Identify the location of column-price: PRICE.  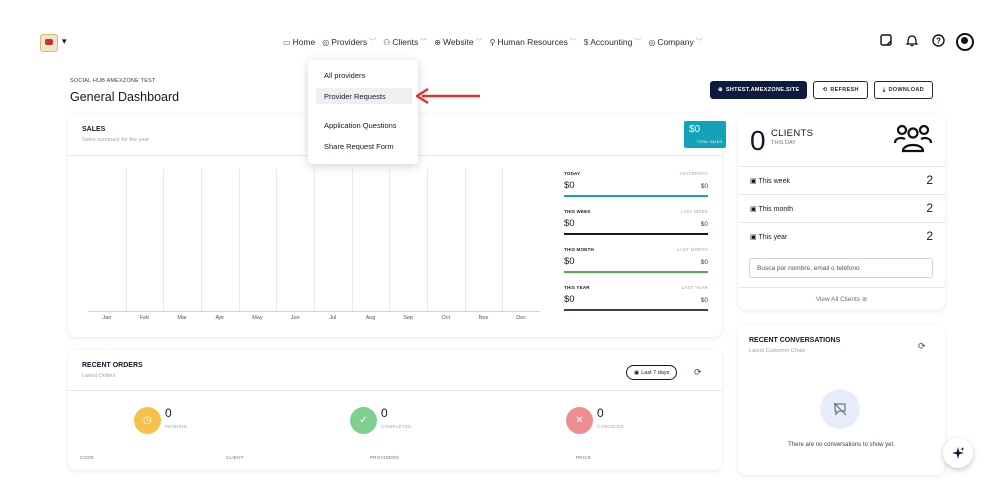
(584, 457).